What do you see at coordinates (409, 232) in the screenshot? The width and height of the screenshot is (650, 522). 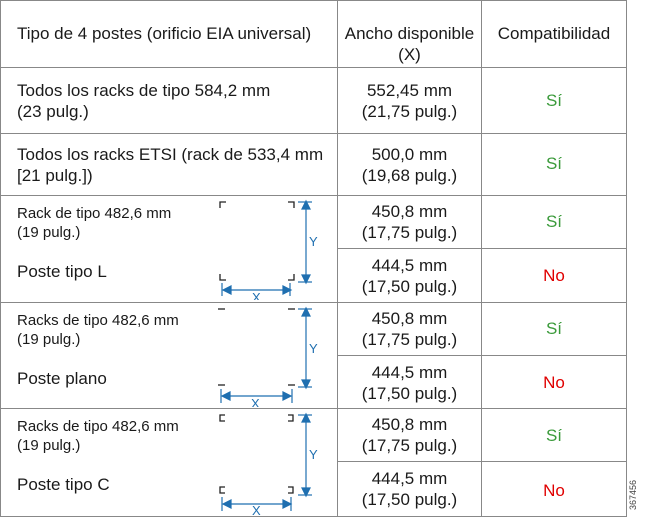 I see `group-l-width-1-in: (17,75 pulg.)` at bounding box center [409, 232].